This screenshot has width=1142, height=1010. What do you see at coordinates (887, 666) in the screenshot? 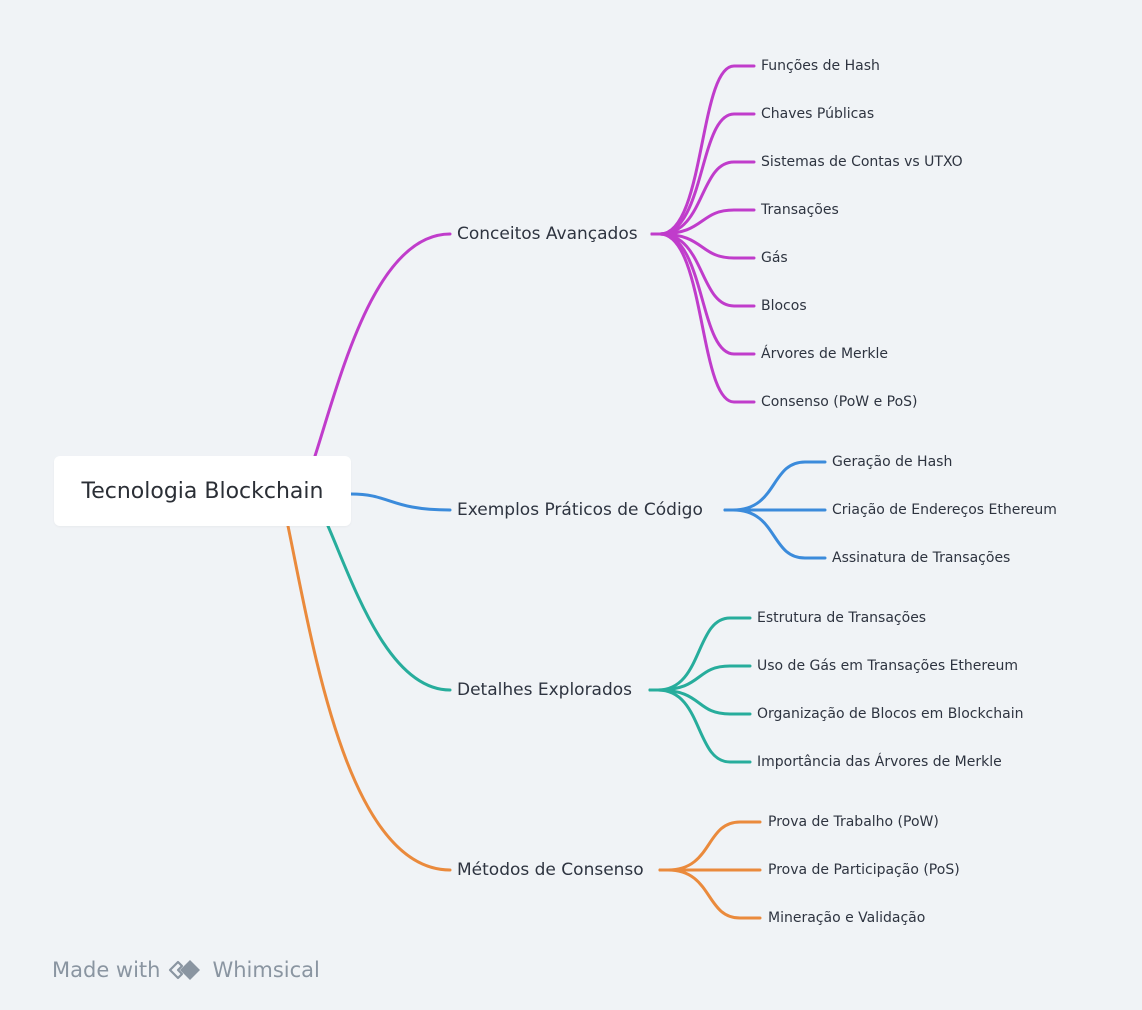
I see `leaf-node-3-2: Uso de Gás em Transações Ethereum` at bounding box center [887, 666].